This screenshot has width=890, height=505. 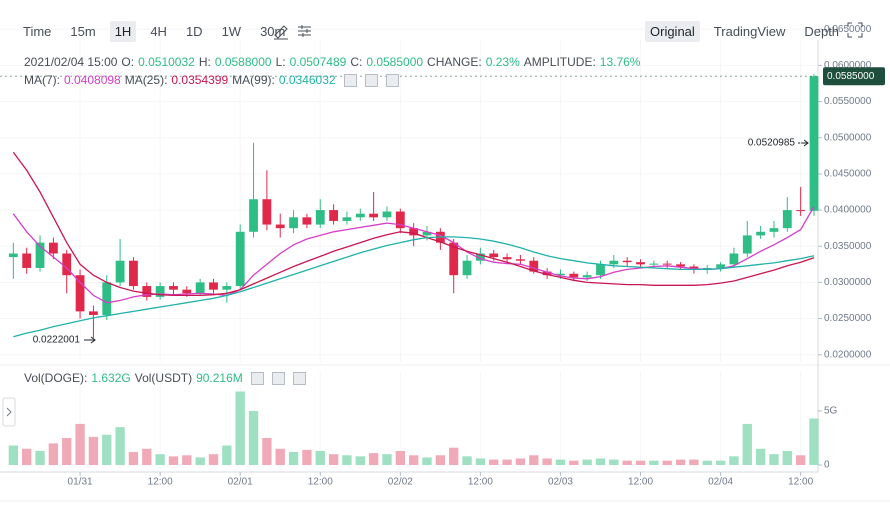 I want to click on fullscreen-glyph, so click(x=855, y=30).